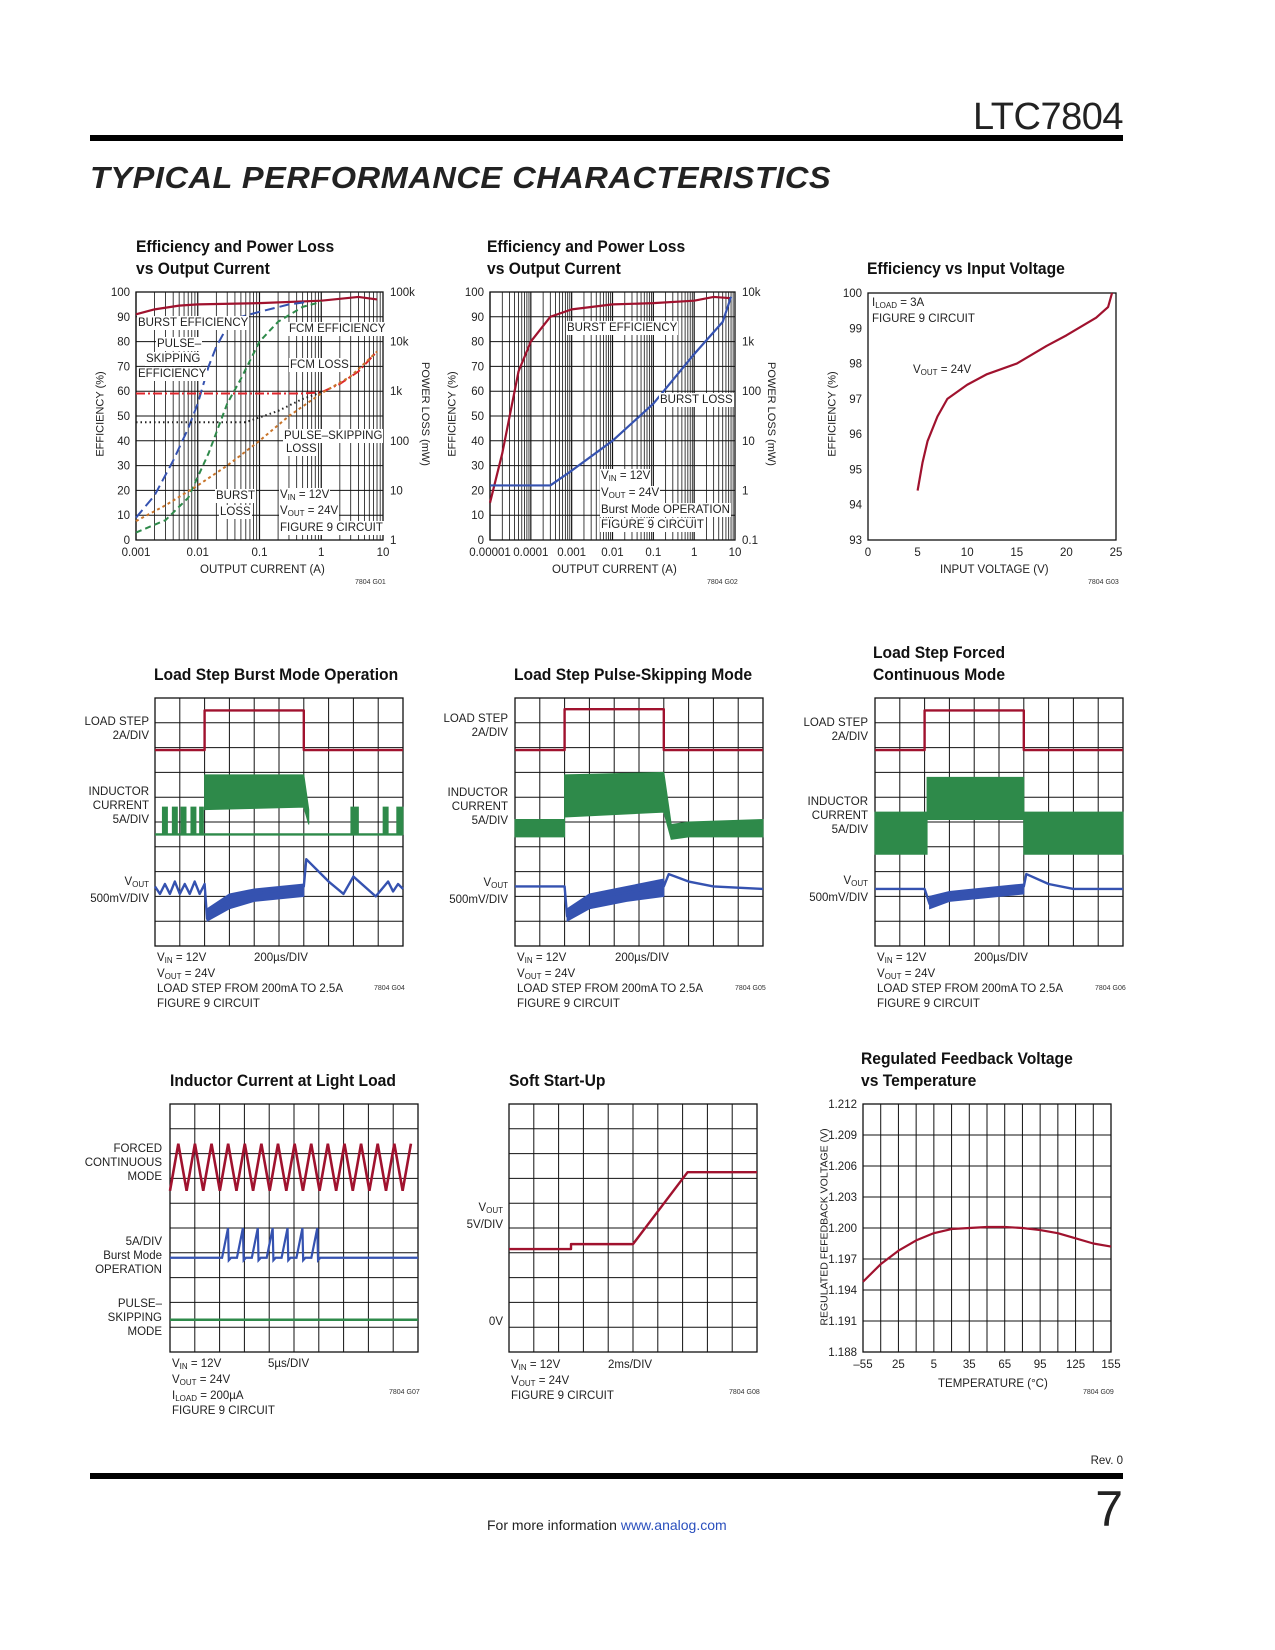 The image size is (1275, 1650). What do you see at coordinates (260, 553) in the screenshot?
I see `x-tick-label: 0.1` at bounding box center [260, 553].